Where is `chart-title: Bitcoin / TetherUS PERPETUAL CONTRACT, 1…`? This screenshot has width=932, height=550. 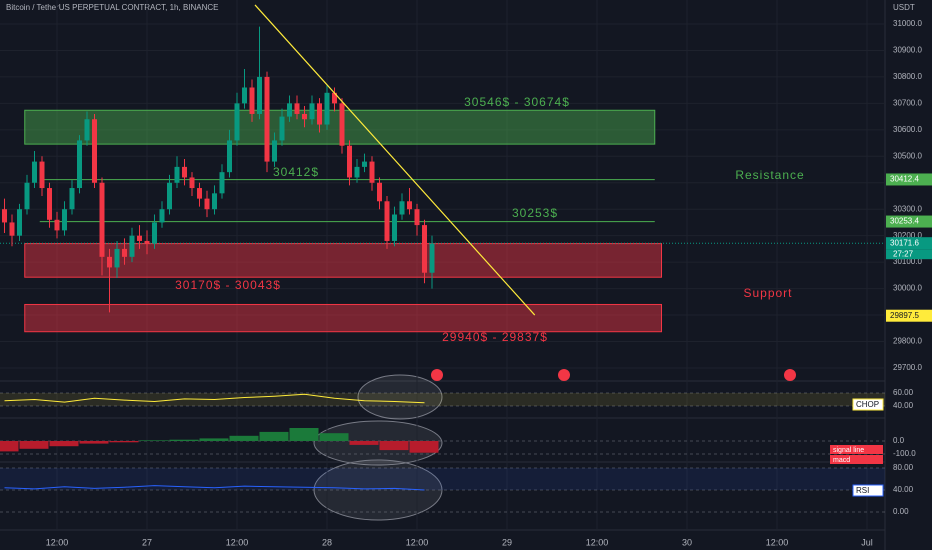
chart-title: Bitcoin / TetherUS PERPETUAL CONTRACT, 1… is located at coordinates (112, 7).